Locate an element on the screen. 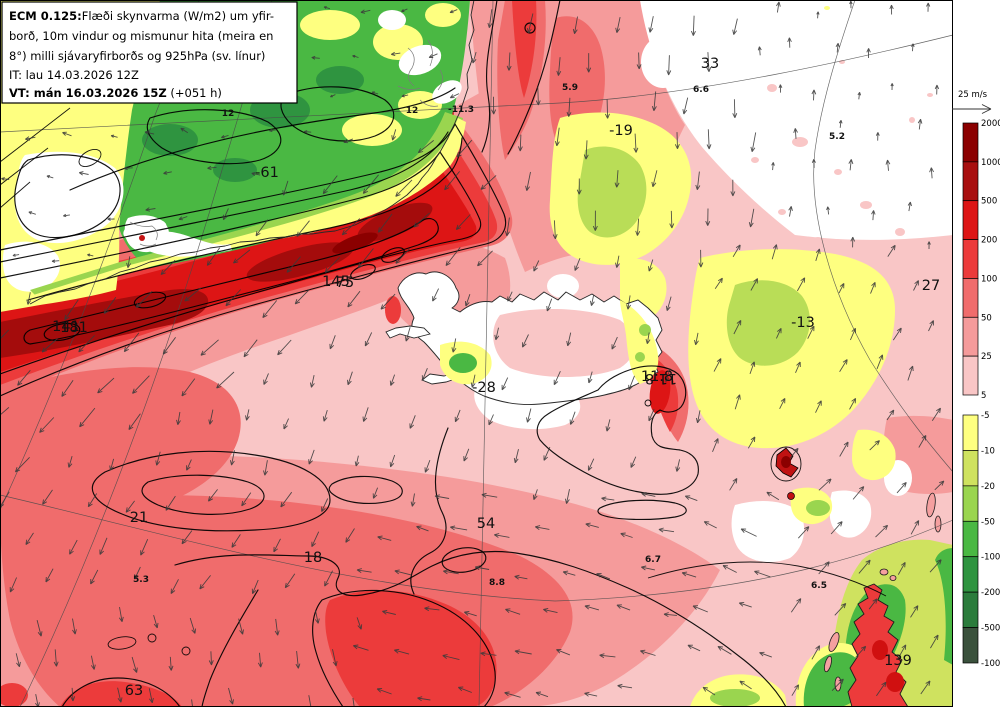 Image resolution: width=1000 pixels, height=707 pixels. iceland-region is located at coordinates (524, 338).